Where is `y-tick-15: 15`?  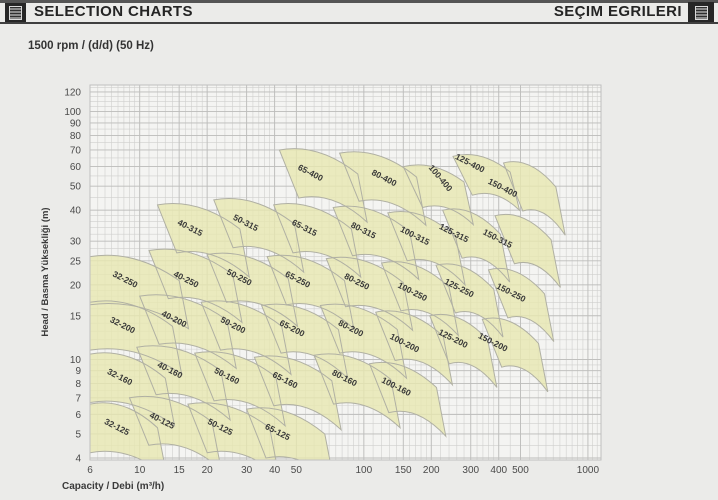 y-tick-15: 15 is located at coordinates (76, 316).